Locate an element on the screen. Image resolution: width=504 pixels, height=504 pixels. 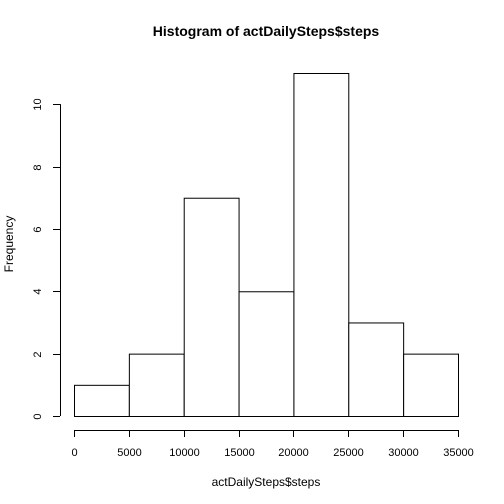
y-axis: 0 2 4 6 8 10 is located at coordinates (46, 259).